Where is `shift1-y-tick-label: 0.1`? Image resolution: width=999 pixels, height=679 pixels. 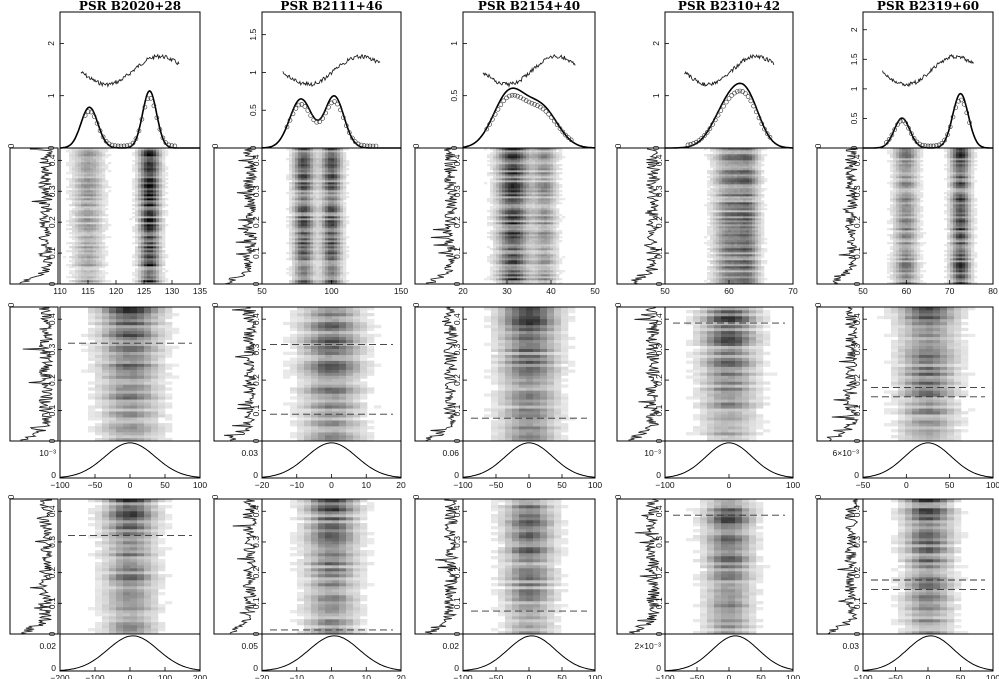 shift1-y-tick-label: 0.1 is located at coordinates (52, 410).